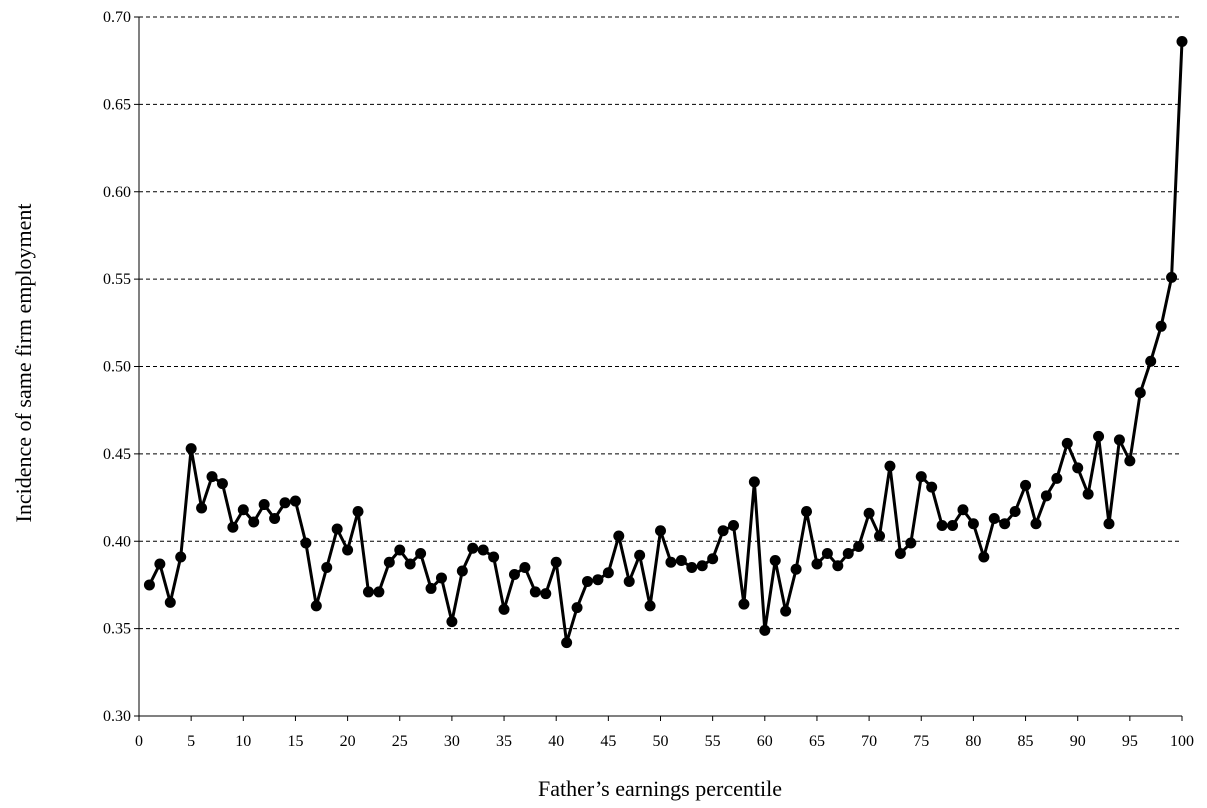  Describe the element at coordinates (117, 541) in the screenshot. I see `y-tick-label: 0.40` at that location.